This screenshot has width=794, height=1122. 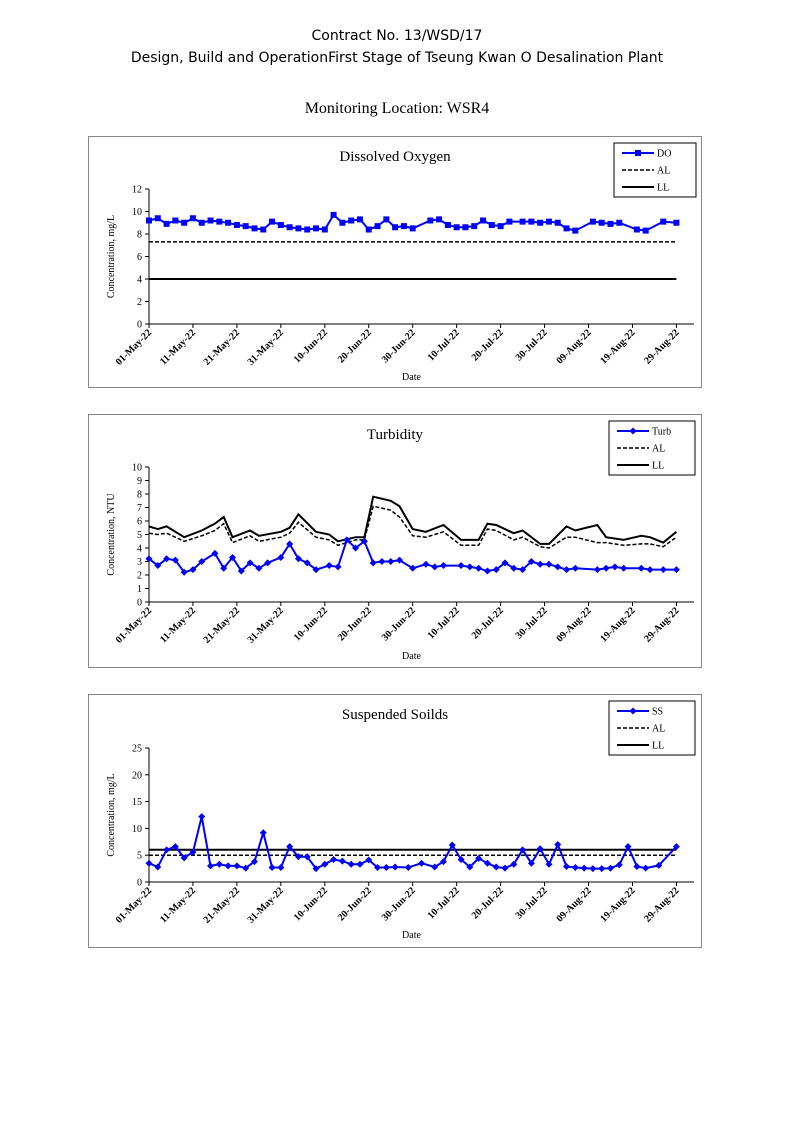 What do you see at coordinates (617, 346) in the screenshot?
I see `dissolved-oxygen-x-tick-label: 19-Aug-22` at bounding box center [617, 346].